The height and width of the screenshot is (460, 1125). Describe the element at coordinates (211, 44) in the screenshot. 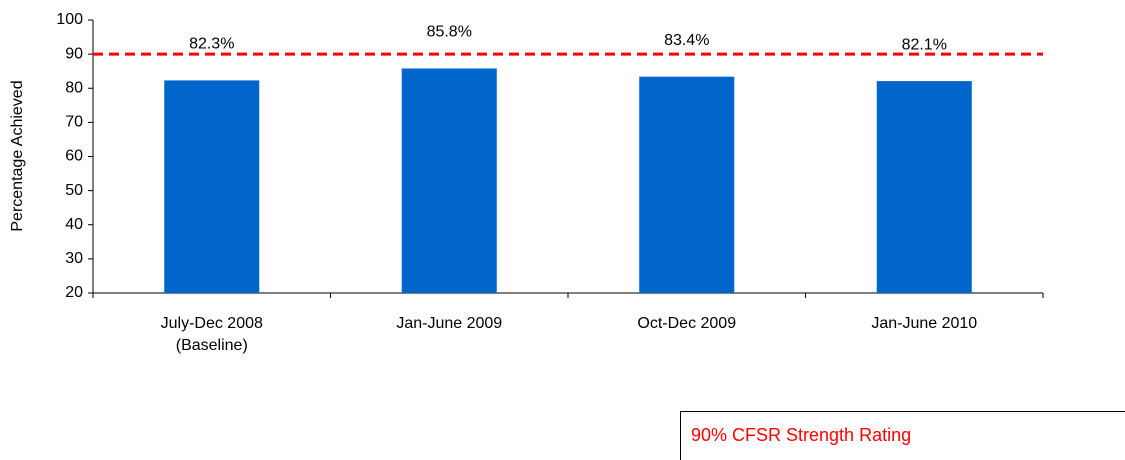

I see `value-label: 82.3%` at that location.